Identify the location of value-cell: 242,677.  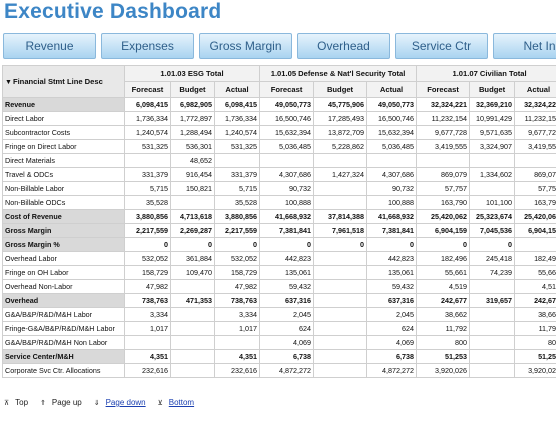
(535, 300).